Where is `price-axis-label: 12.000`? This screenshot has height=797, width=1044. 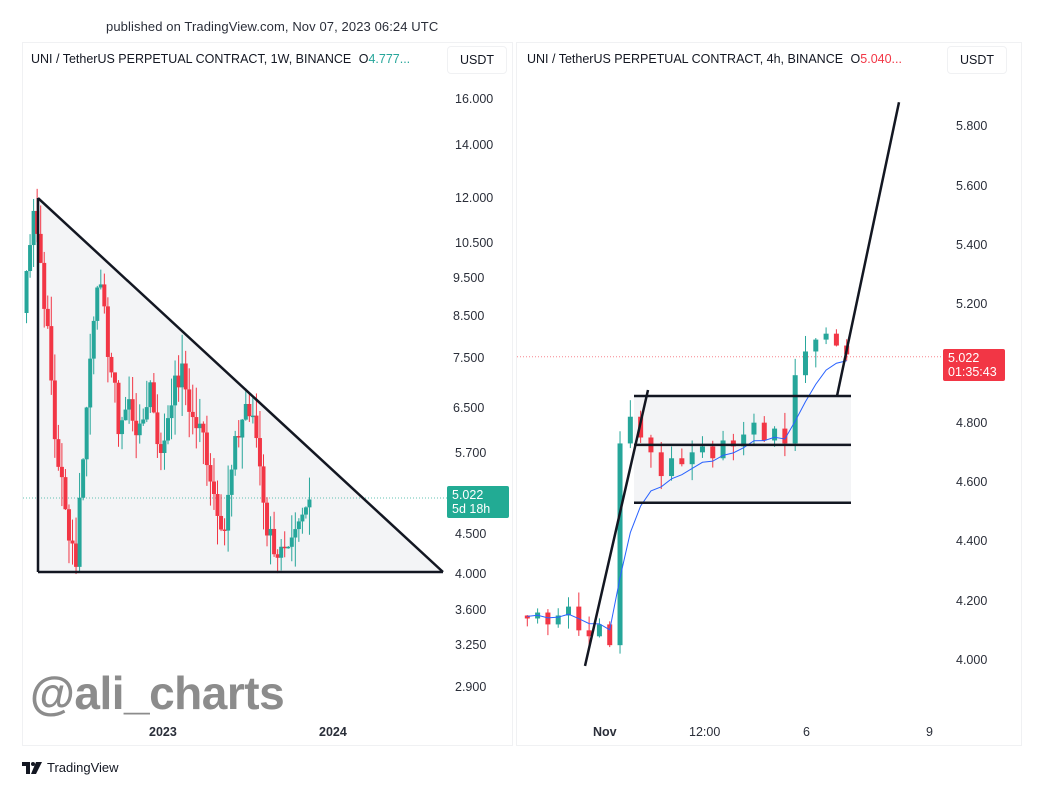 price-axis-label: 12.000 is located at coordinates (474, 198).